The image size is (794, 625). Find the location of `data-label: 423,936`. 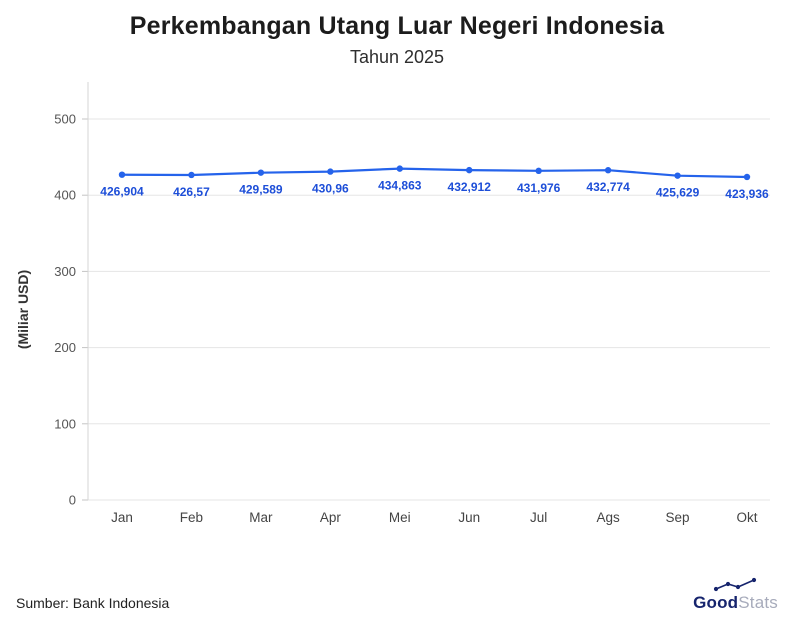

data-label: 423,936 is located at coordinates (747, 194).